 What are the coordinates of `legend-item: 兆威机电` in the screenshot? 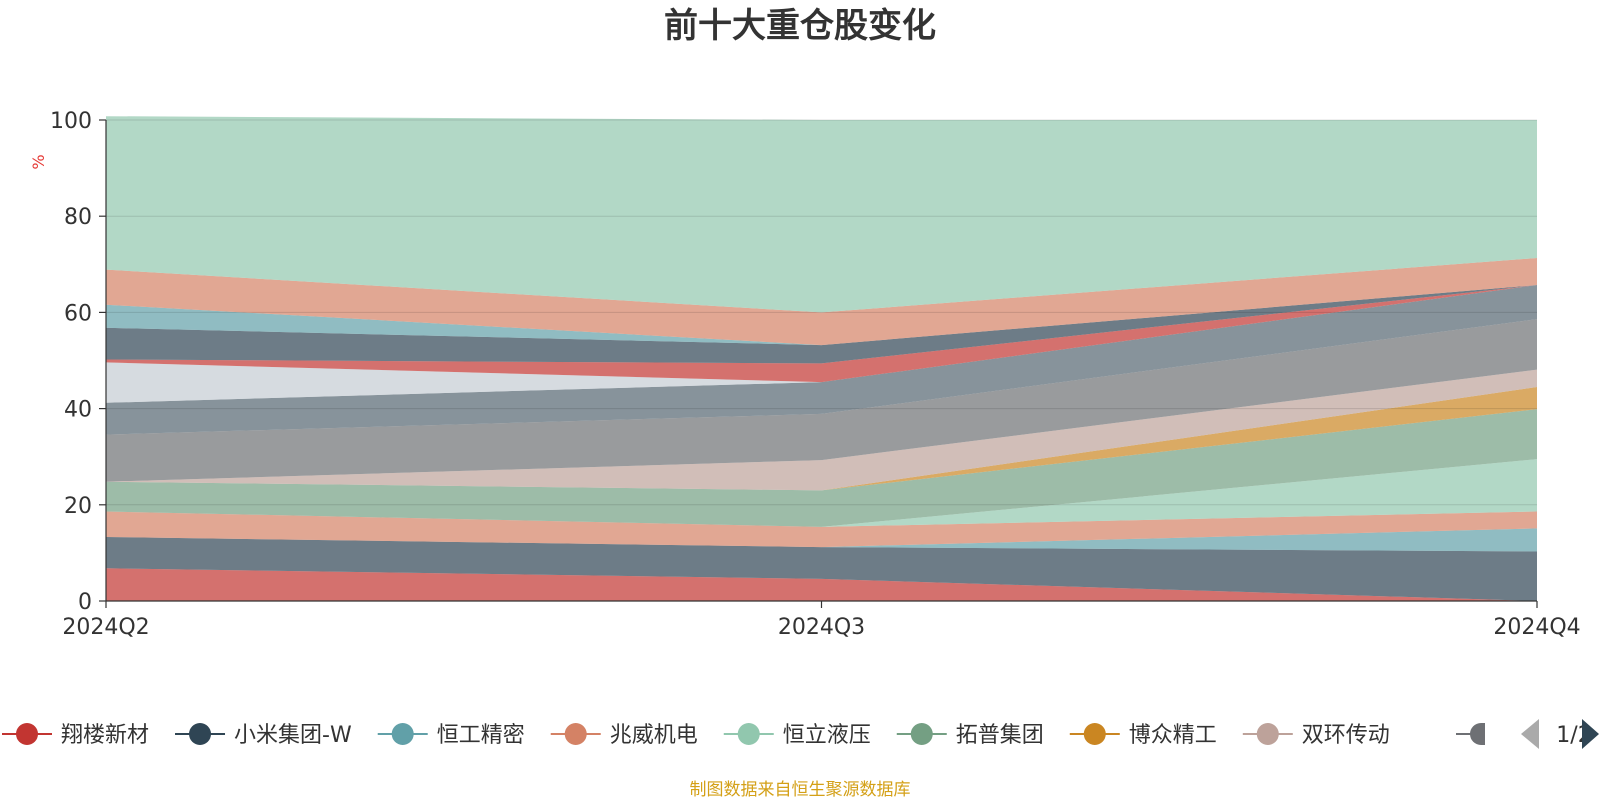 It's located at (624, 735).